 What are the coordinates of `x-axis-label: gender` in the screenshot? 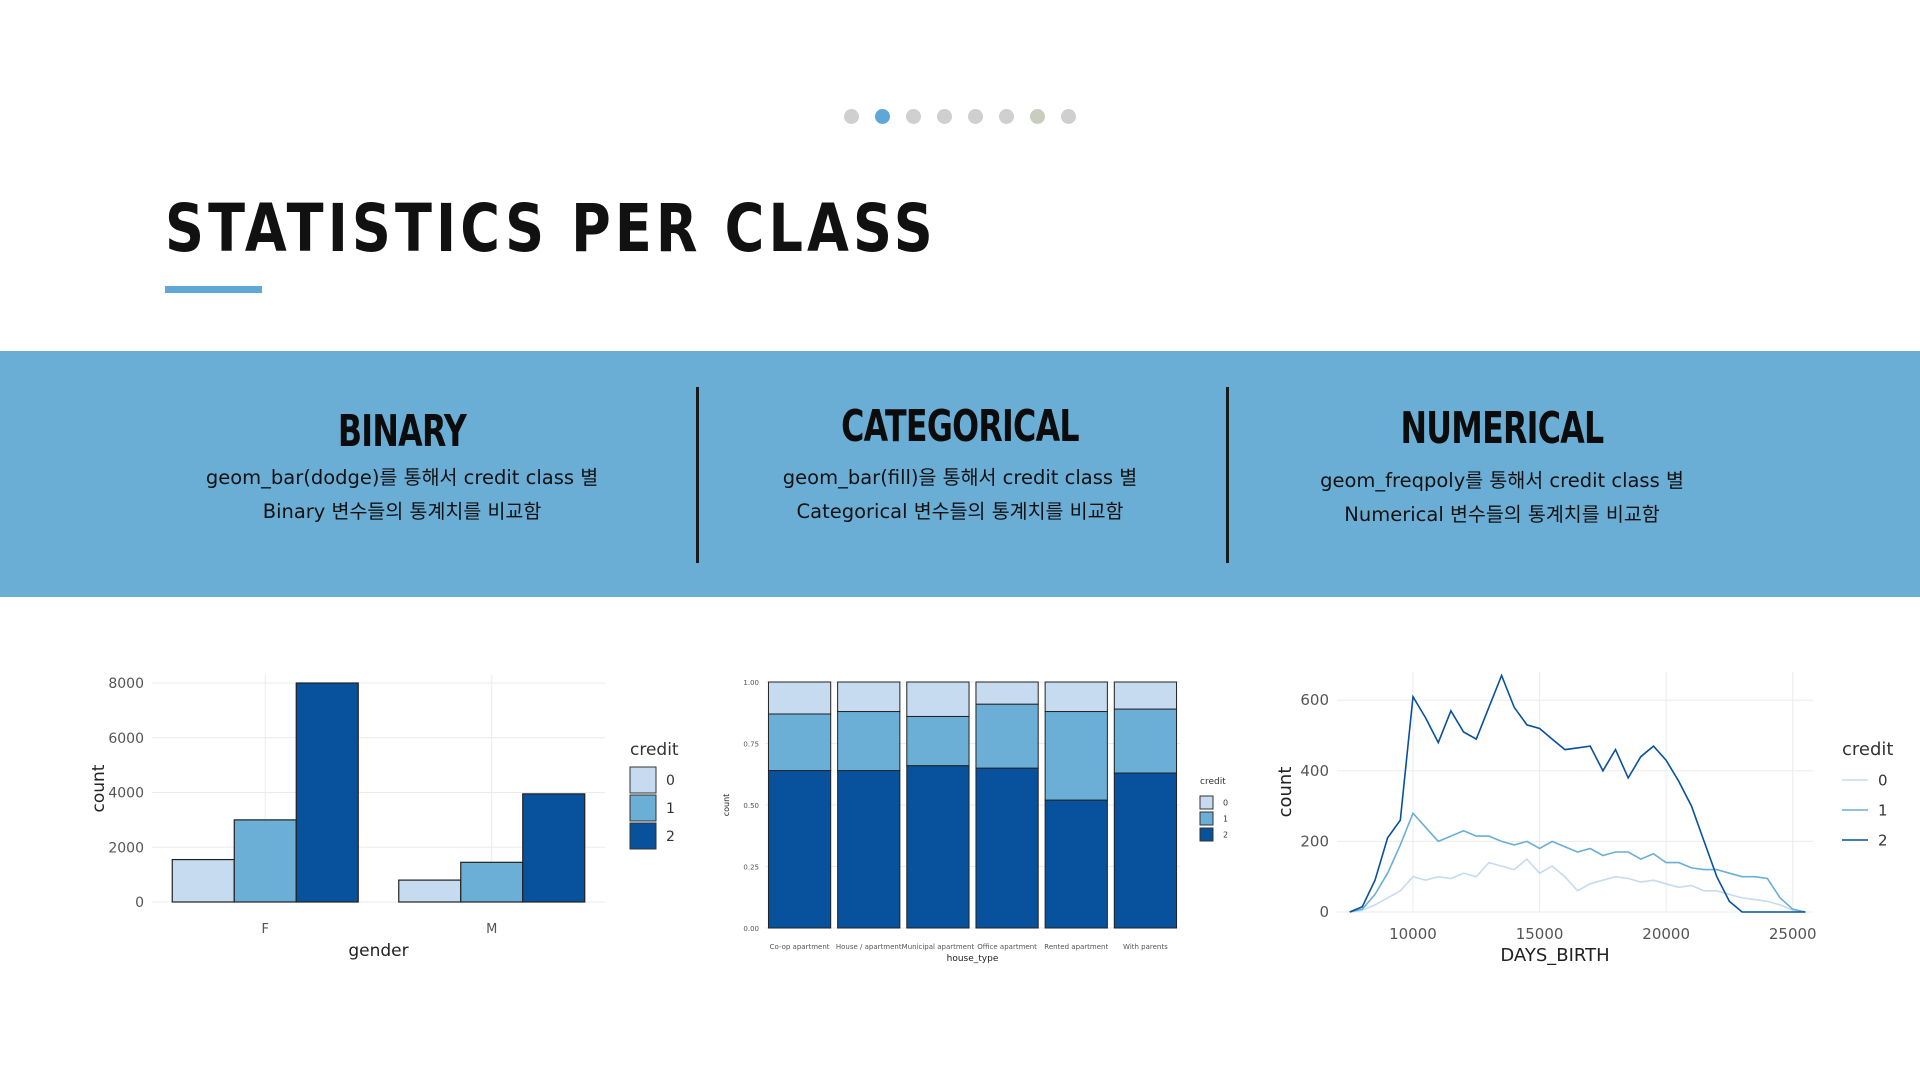 It's located at (378, 951).